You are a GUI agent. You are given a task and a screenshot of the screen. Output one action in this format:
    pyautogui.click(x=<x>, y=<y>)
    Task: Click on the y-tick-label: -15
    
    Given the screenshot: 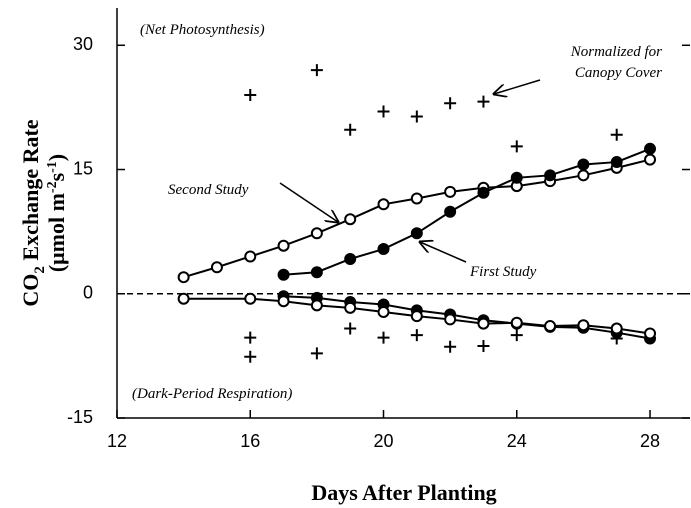 What is the action you would take?
    pyautogui.click(x=80, y=417)
    